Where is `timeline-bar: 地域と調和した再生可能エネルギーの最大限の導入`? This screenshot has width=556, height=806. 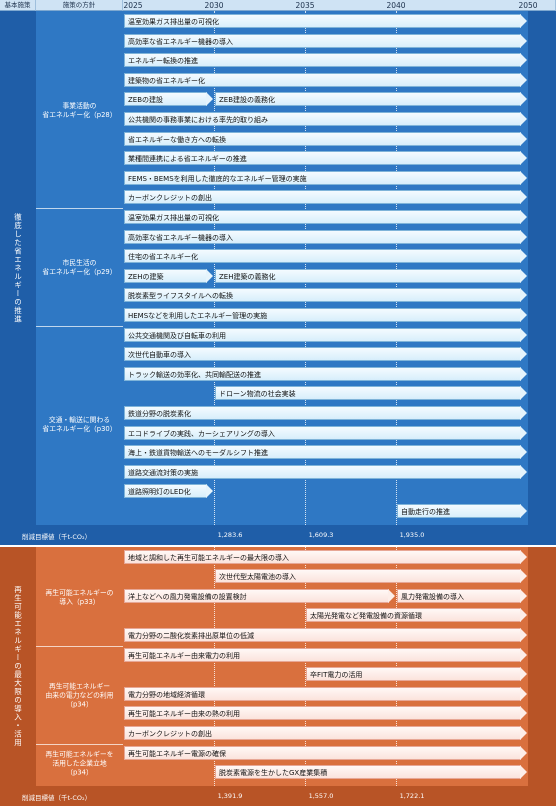
timeline-bar: 地域と調和した再生可能エネルギーの最大限の導入 is located at coordinates (325, 556).